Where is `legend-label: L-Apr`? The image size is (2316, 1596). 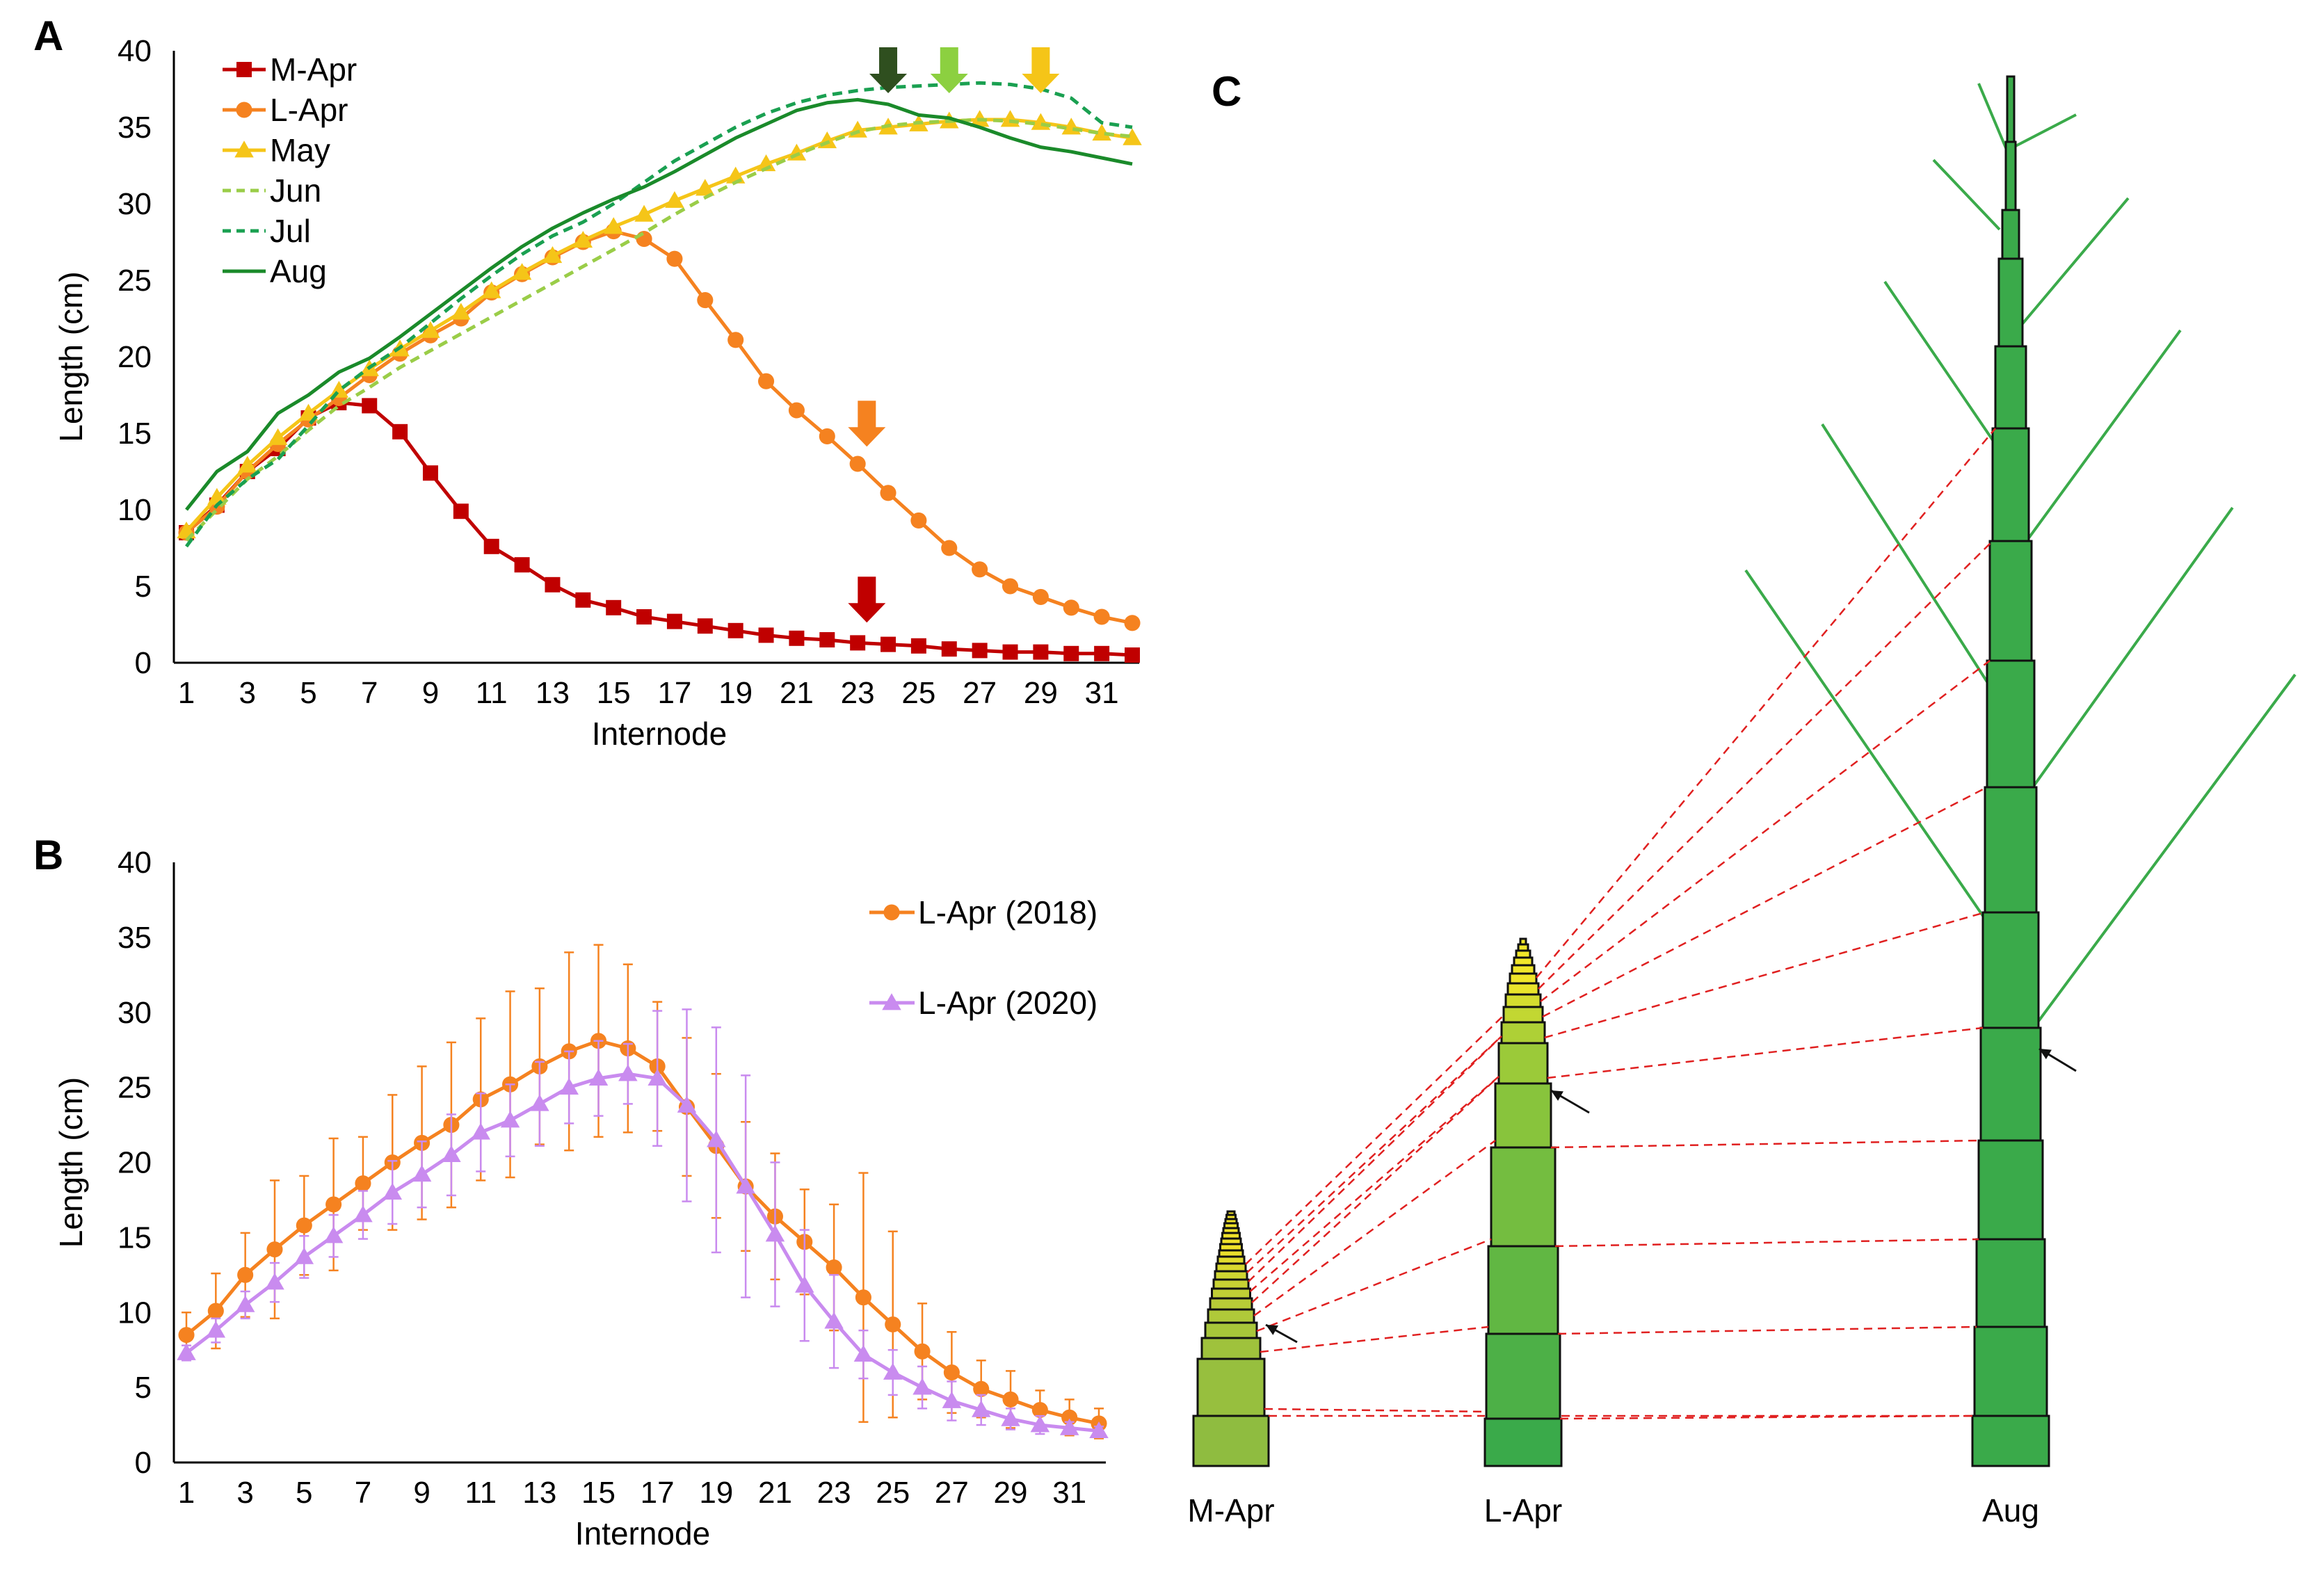 legend-label: L-Apr is located at coordinates (309, 110).